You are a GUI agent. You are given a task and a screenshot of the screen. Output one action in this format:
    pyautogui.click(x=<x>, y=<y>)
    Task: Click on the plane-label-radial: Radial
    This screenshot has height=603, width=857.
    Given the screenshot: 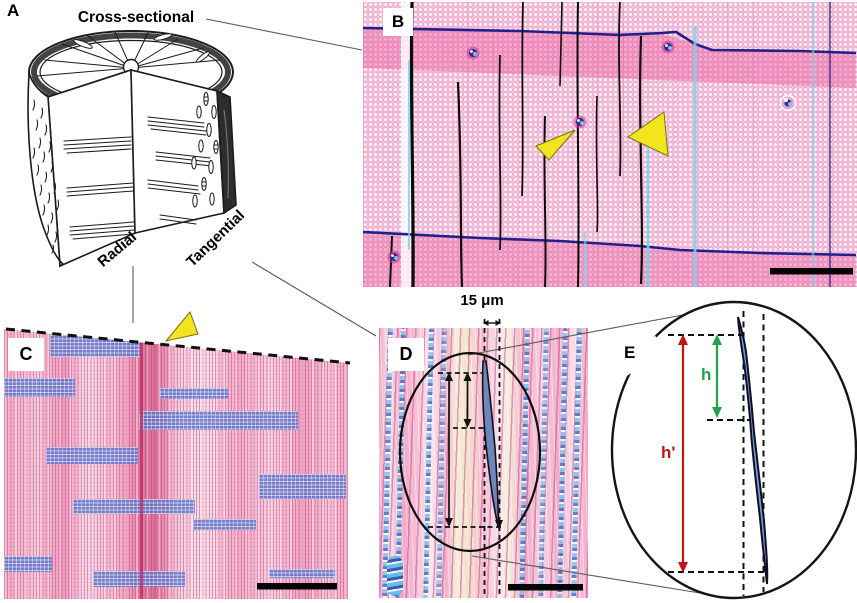 What is the action you would take?
    pyautogui.click(x=117, y=249)
    